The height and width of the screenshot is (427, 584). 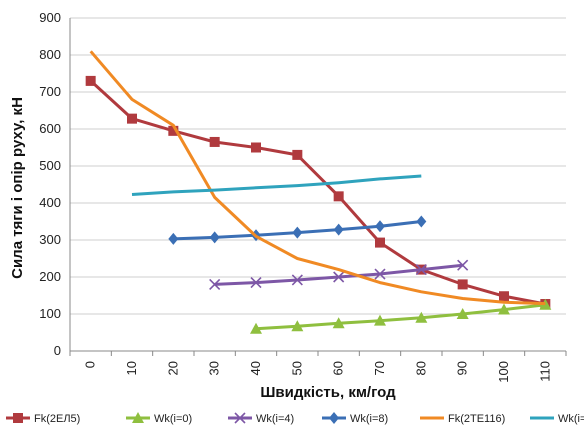 What do you see at coordinates (17, 188) in the screenshot?
I see `y-axis-title: Сила тяги і опір руху, кН` at bounding box center [17, 188].